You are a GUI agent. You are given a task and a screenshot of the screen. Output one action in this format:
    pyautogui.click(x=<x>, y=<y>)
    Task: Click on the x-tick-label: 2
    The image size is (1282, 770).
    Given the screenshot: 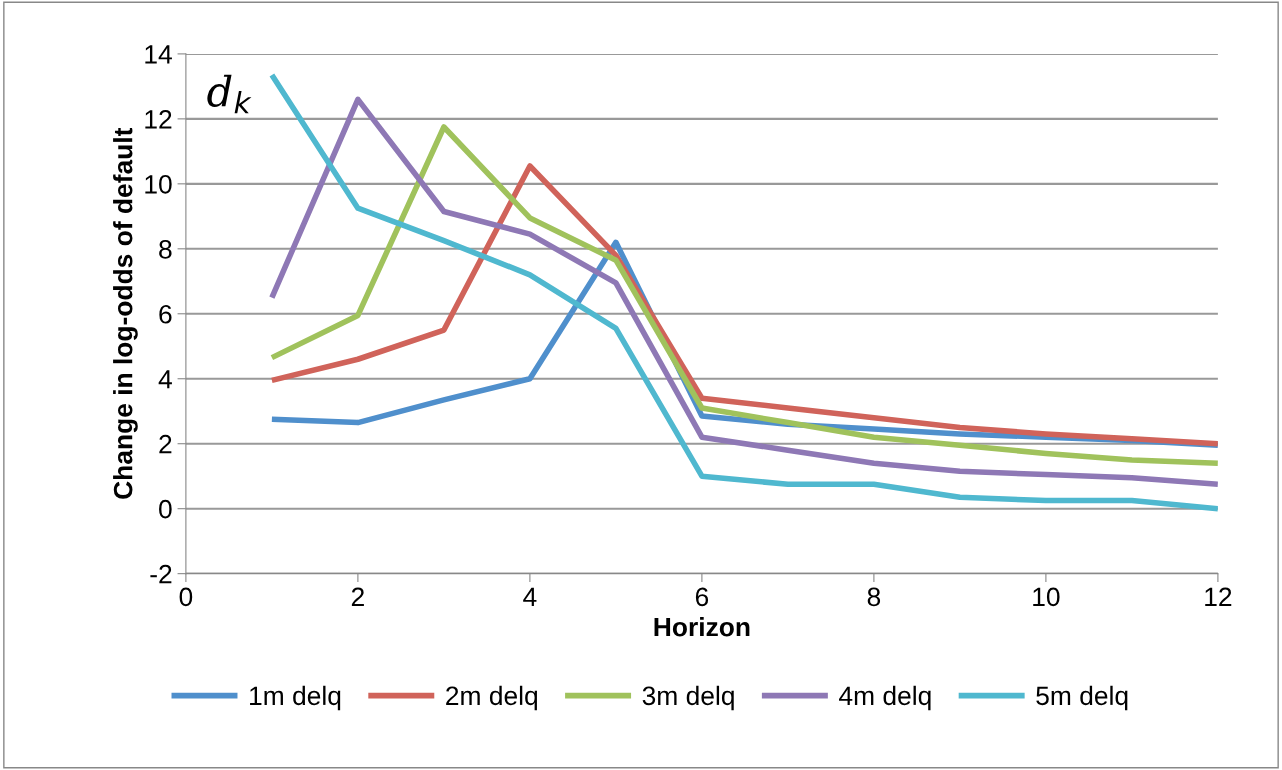 What is the action you would take?
    pyautogui.click(x=357, y=596)
    